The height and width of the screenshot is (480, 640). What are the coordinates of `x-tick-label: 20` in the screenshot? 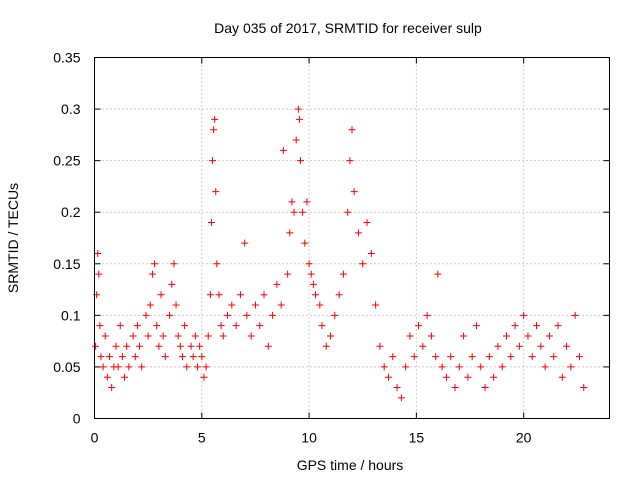 It's located at (524, 438).